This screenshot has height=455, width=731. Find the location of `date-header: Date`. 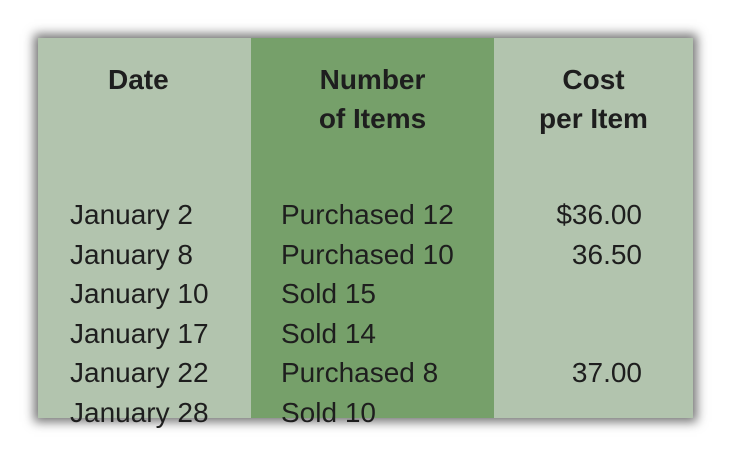

date-header: Date is located at coordinates (179, 79).